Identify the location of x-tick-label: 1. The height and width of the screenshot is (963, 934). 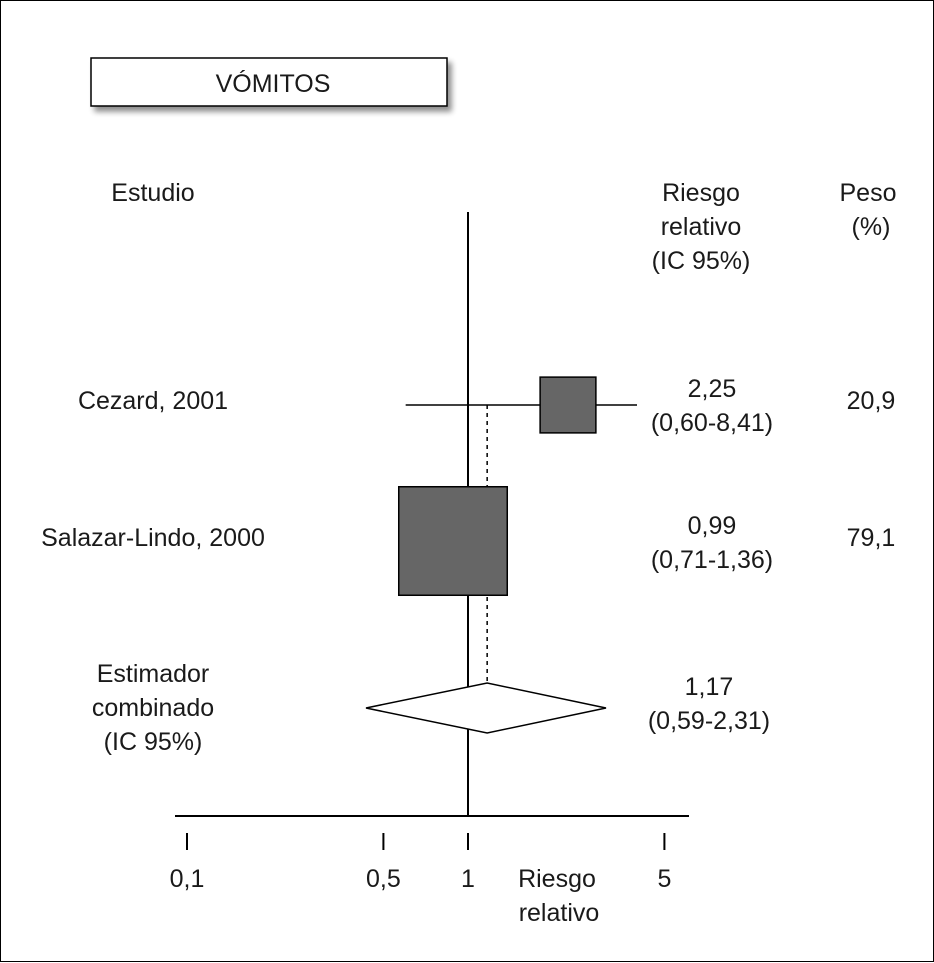
(468, 879).